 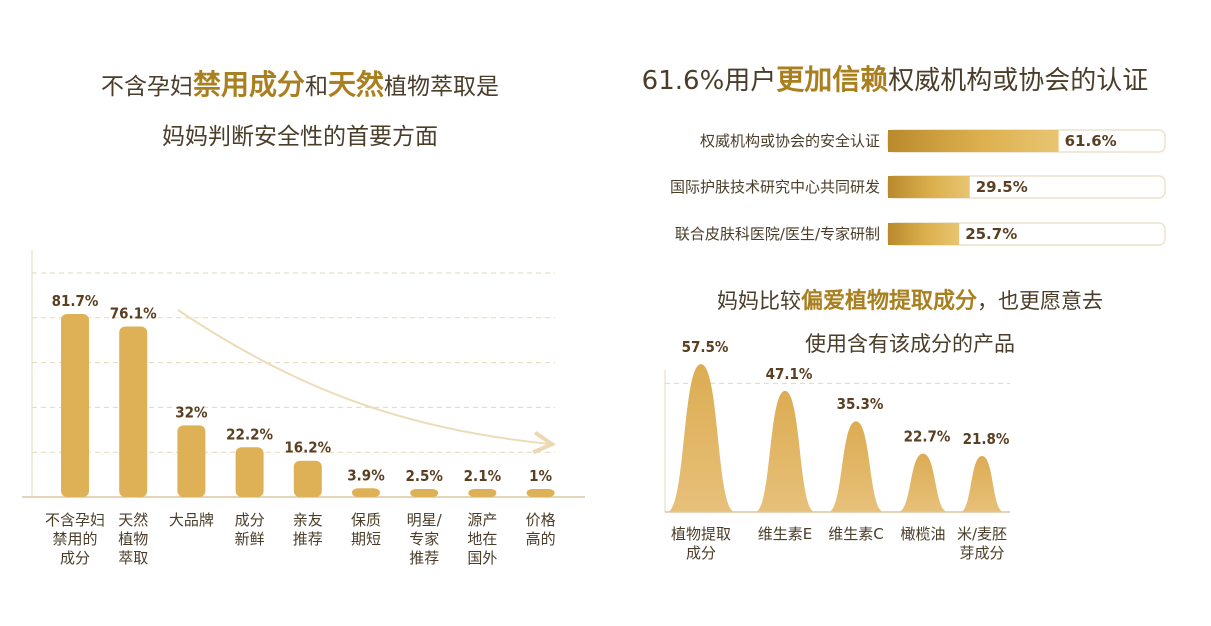 I want to click on bar-value-label: 2.5%, so click(x=424, y=476).